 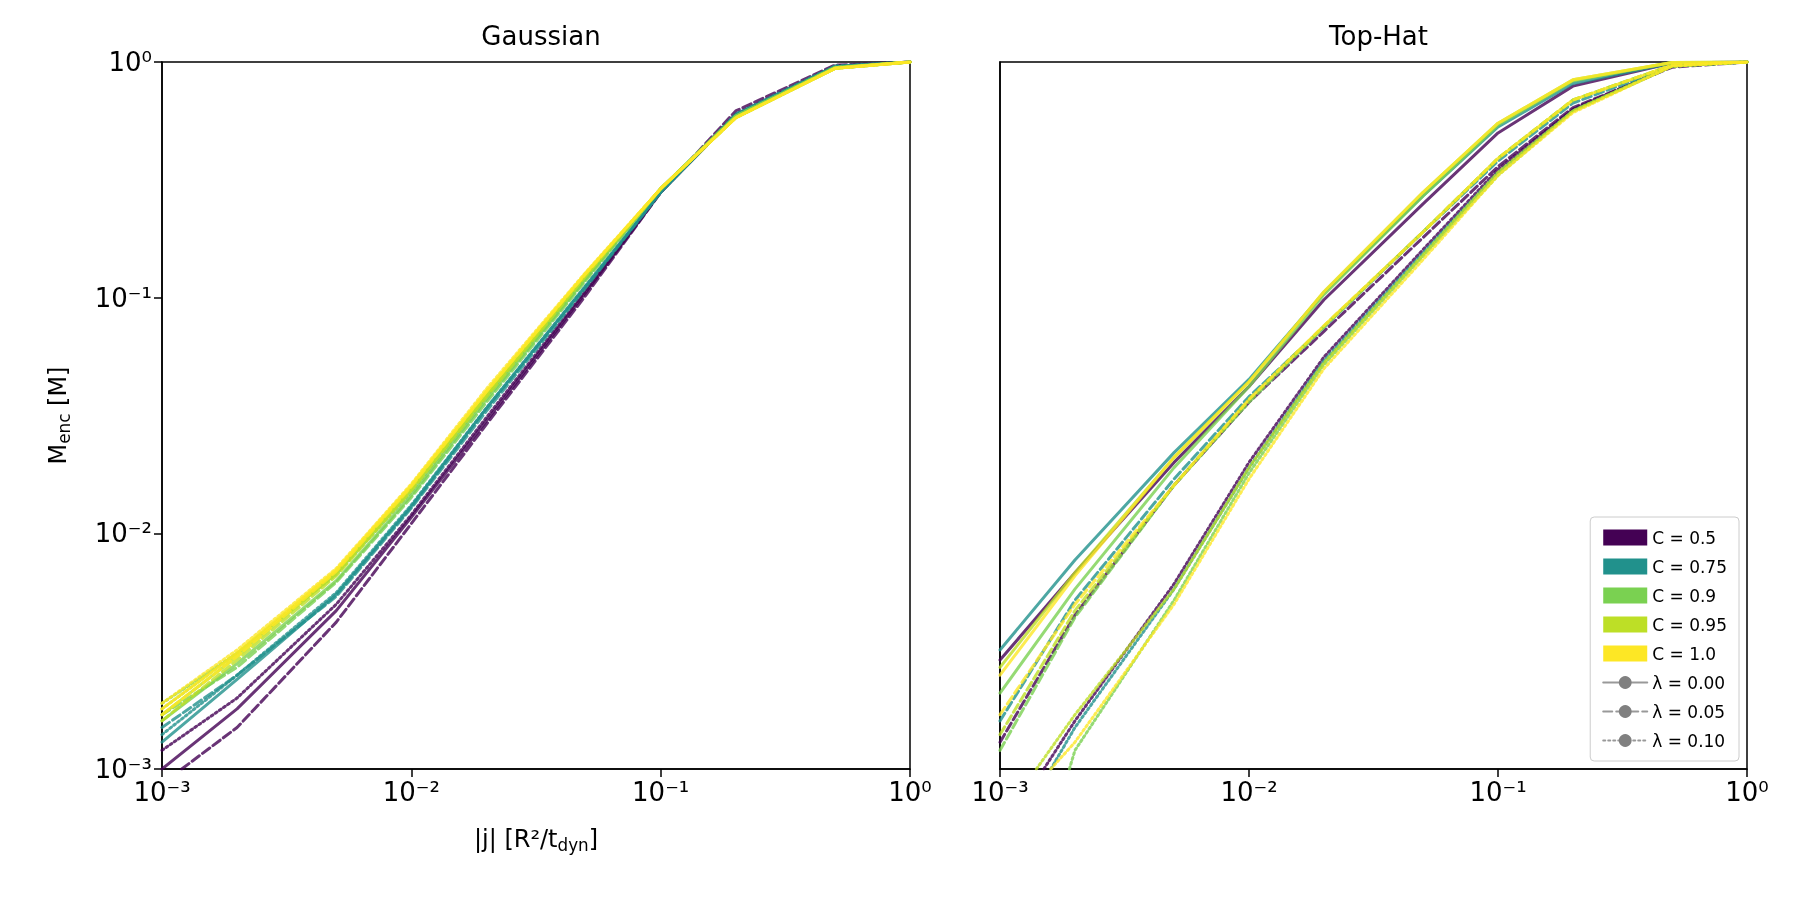 What do you see at coordinates (130, 62) in the screenshot?
I see `y-tick-label: 10⁰` at bounding box center [130, 62].